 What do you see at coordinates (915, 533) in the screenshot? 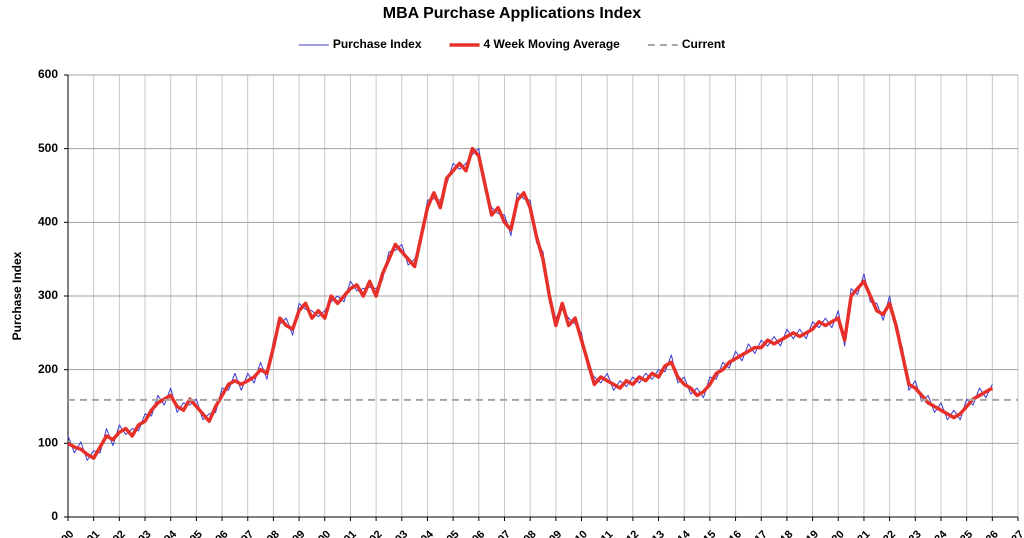
I see `x-tick-label: 23` at bounding box center [915, 533].